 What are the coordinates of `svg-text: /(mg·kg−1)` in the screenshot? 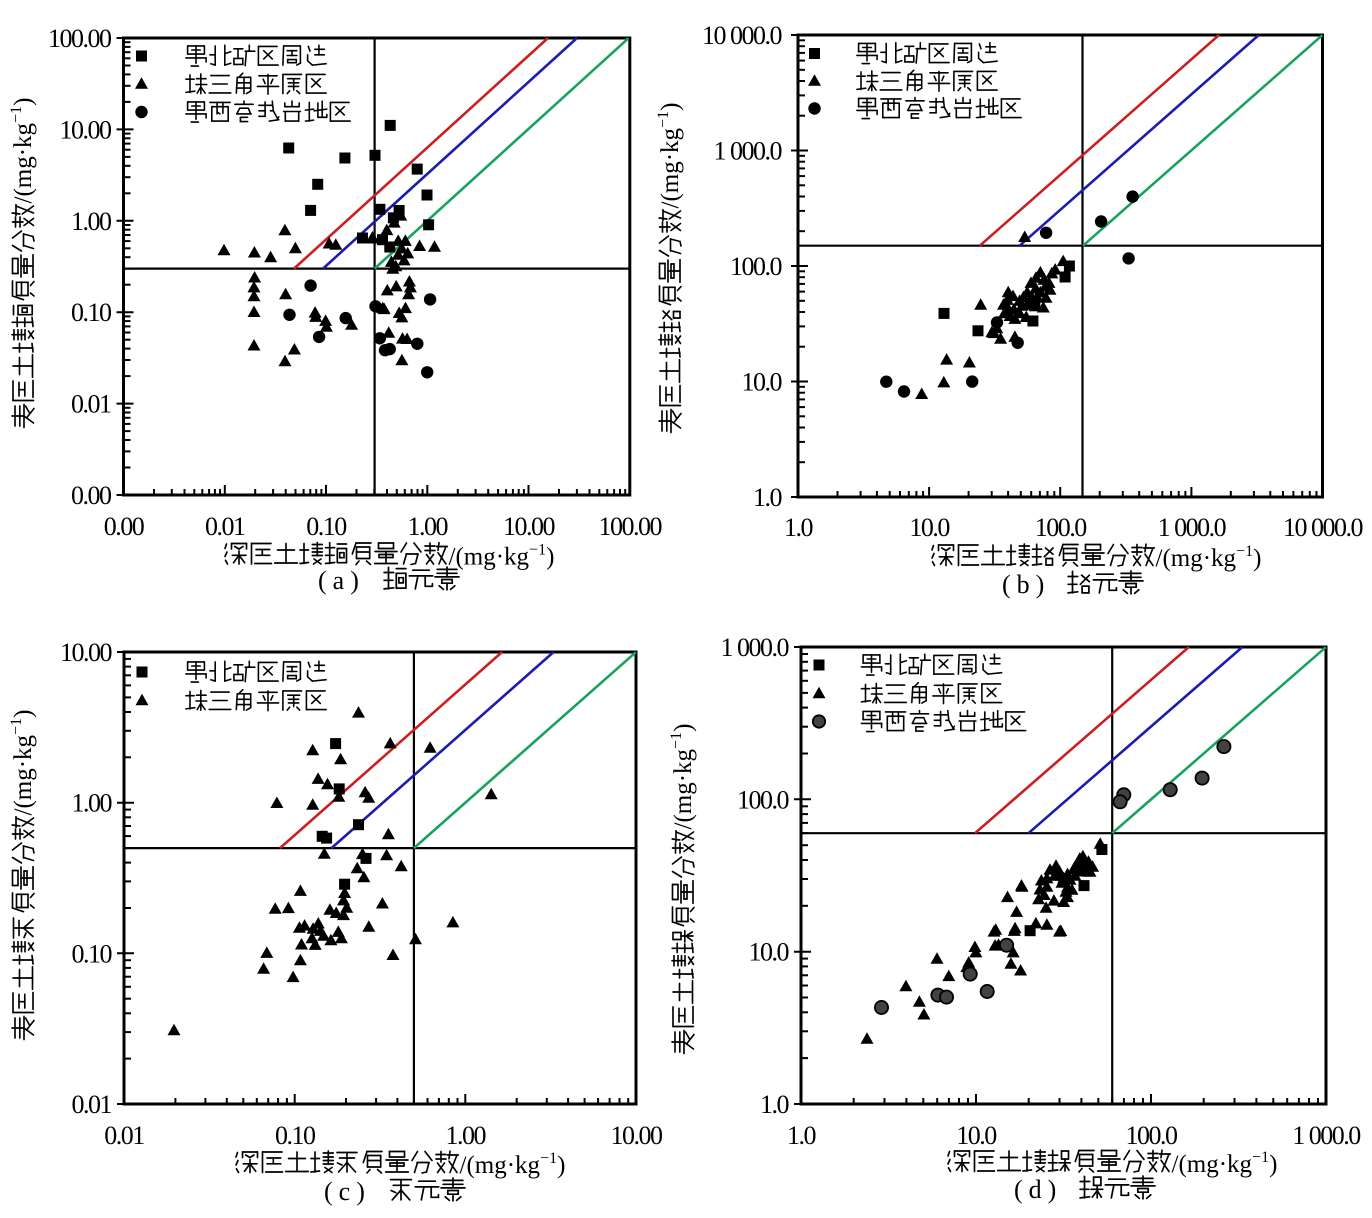 It's located at (669, 156).